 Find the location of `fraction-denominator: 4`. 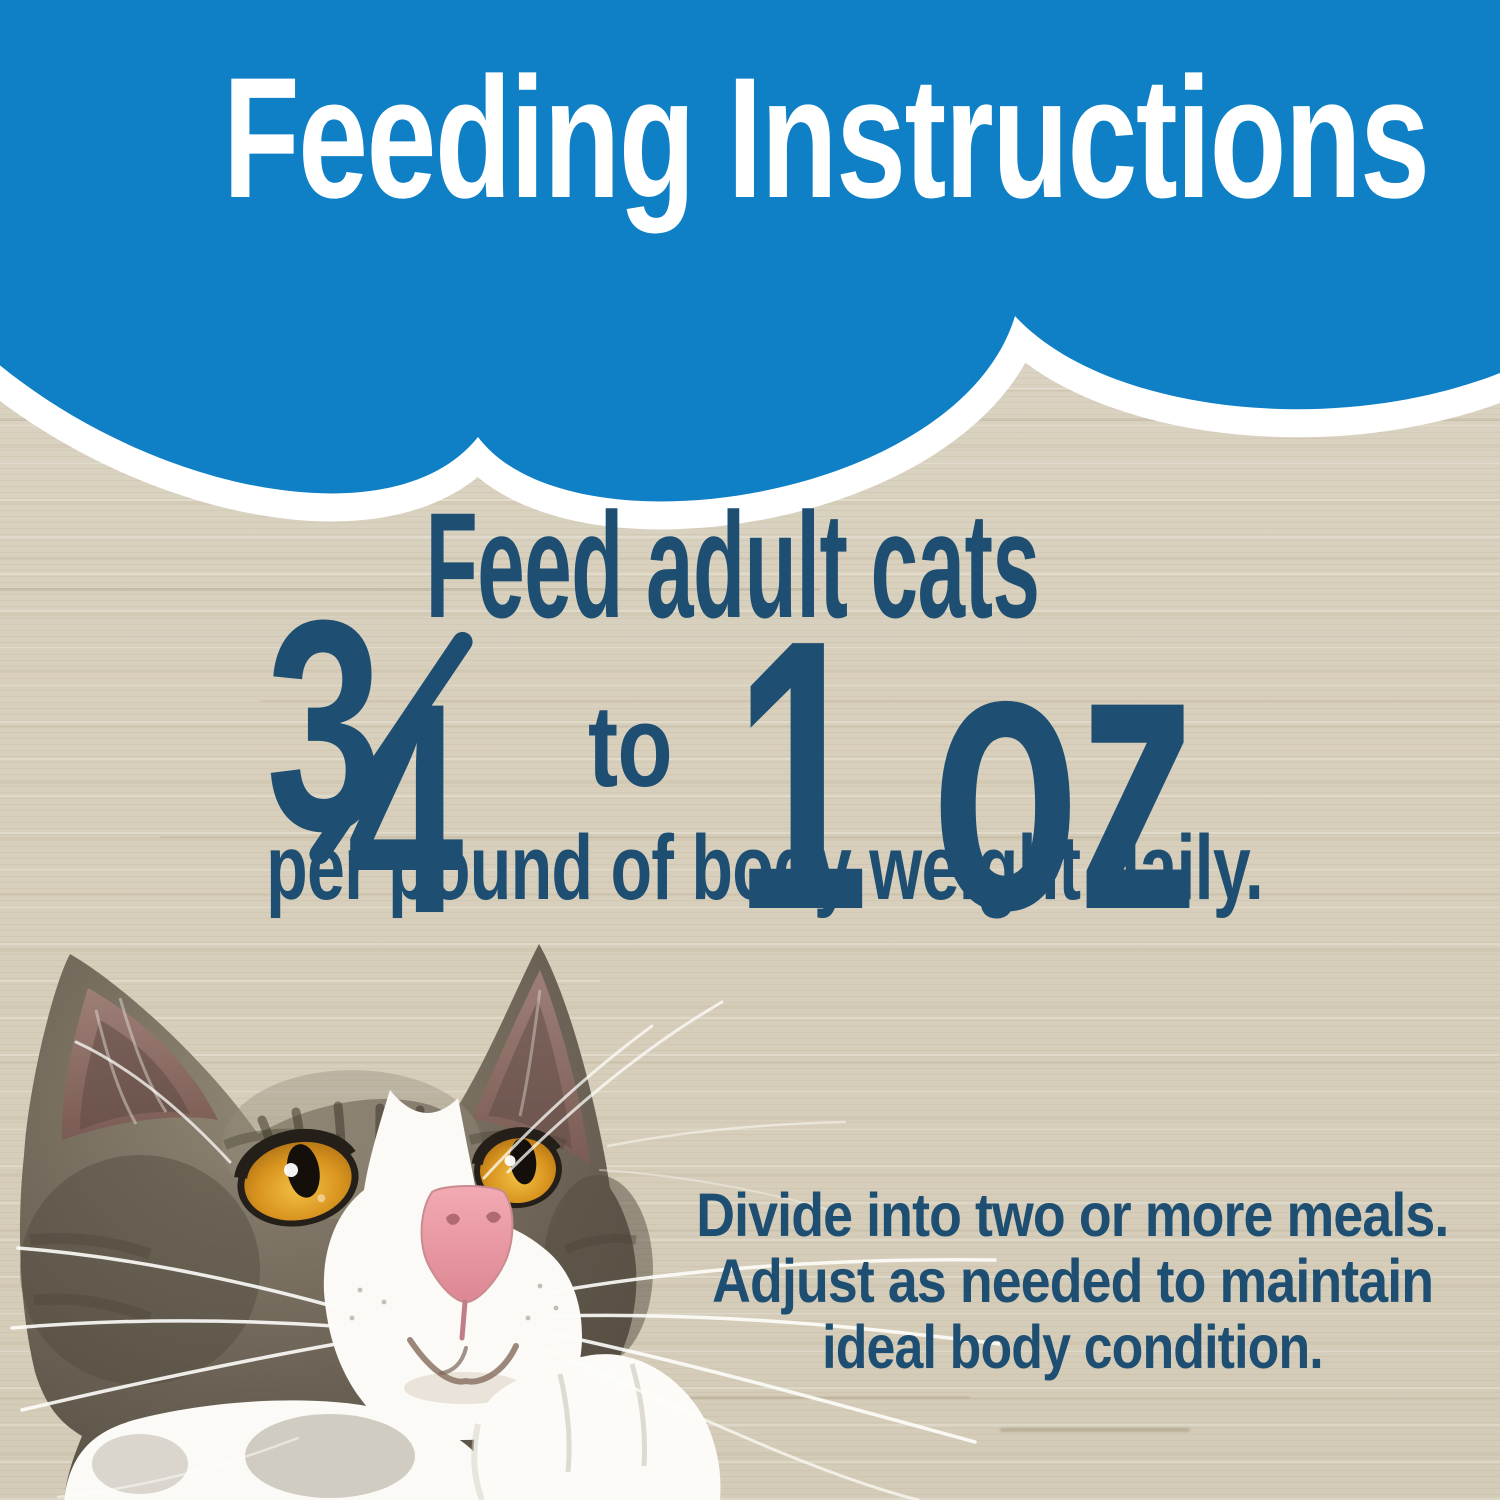

fraction-denominator: 4 is located at coordinates (405, 808).